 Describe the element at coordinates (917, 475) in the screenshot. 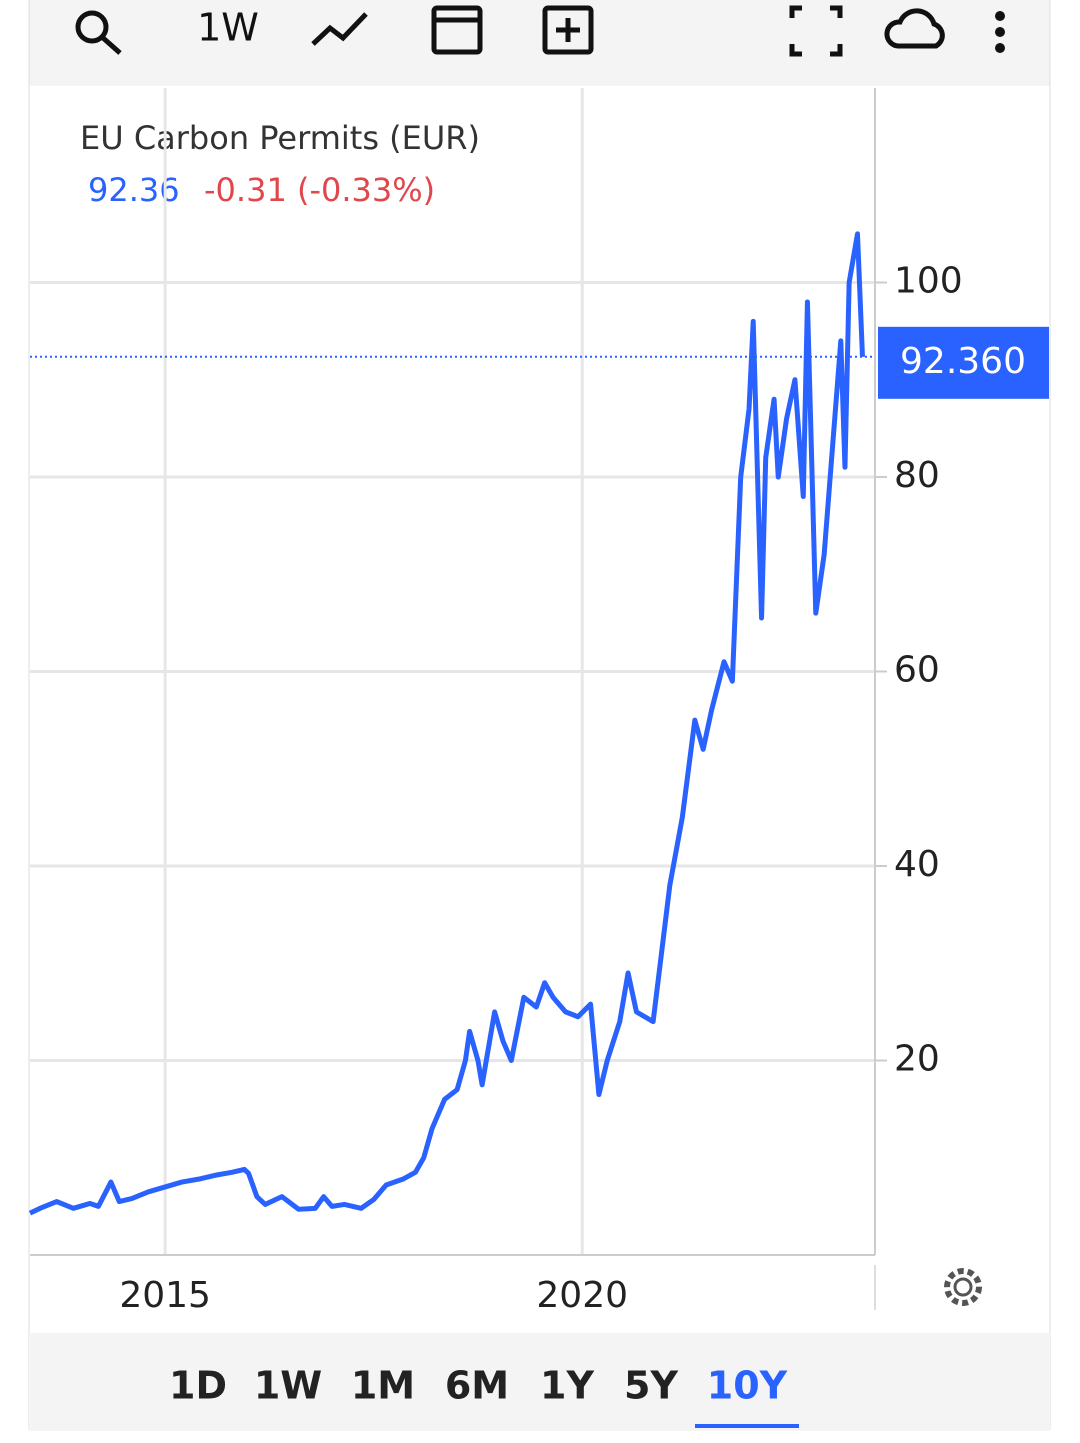

I see `y-tick-label: 80` at that location.